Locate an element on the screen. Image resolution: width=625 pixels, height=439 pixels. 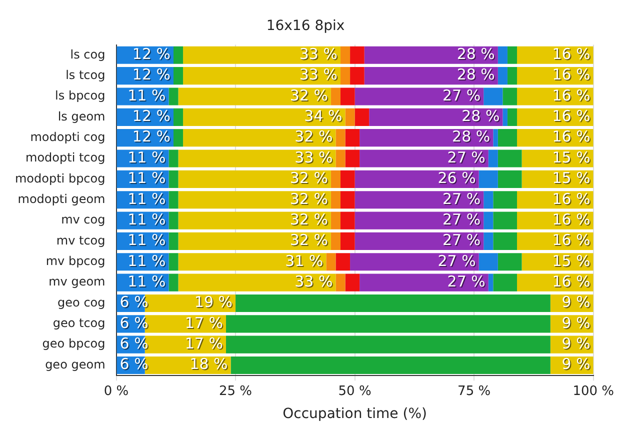
data-label: 34 % is located at coordinates (324, 117).